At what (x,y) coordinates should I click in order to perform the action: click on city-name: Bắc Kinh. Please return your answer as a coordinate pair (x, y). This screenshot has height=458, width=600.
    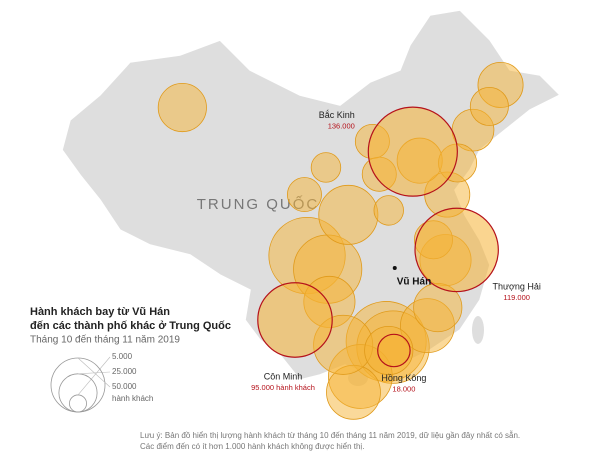
    Looking at the image, I should click on (337, 115).